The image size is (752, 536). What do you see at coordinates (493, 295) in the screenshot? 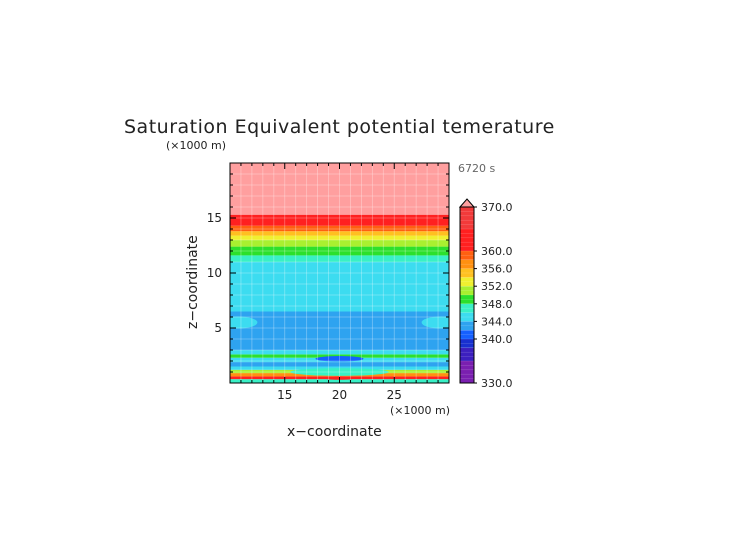
I see `colorbar-ticks: 330.0 340.0 344.0 348.0 352.0 356.0 360.0 370.0` at bounding box center [493, 295].